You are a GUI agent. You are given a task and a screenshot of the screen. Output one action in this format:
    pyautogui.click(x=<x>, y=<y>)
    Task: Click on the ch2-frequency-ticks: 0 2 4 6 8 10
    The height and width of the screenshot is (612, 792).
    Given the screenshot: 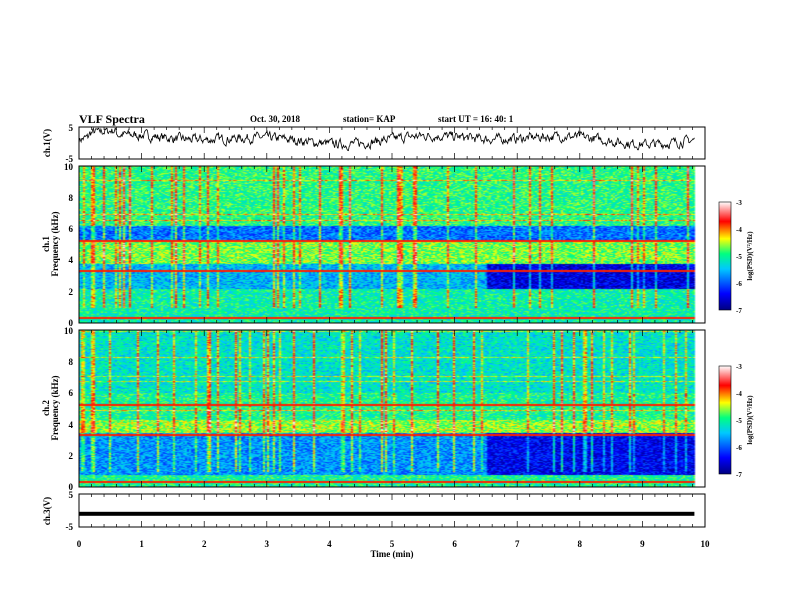 What is the action you would take?
    pyautogui.click(x=69, y=409)
    